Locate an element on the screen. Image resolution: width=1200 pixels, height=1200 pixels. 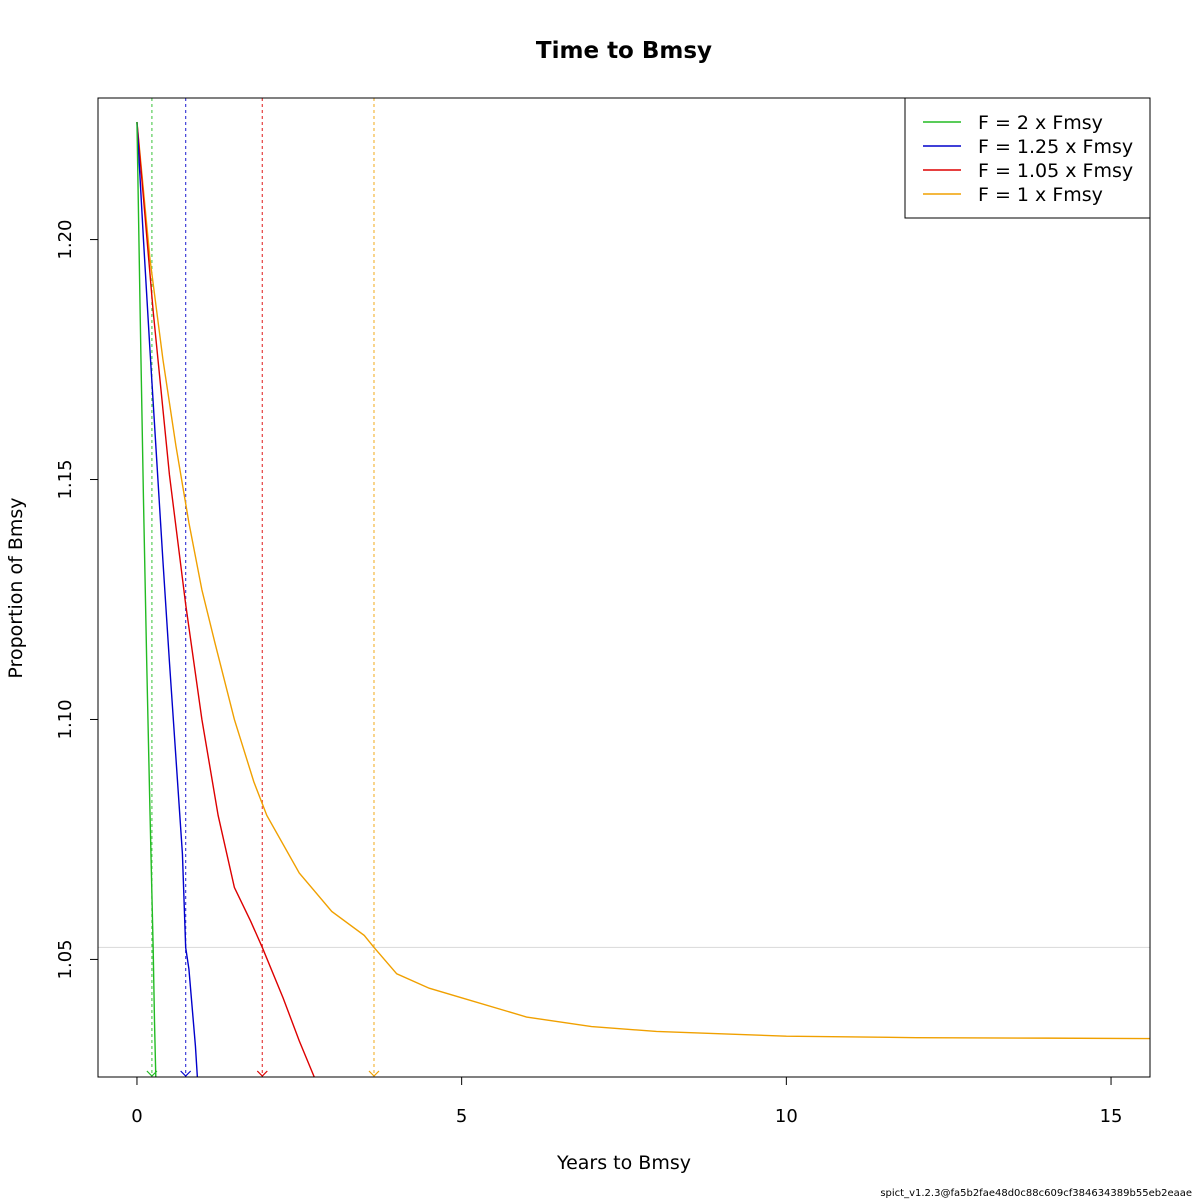
y-axis-label: Proportion of Bmsy is located at coordinates (16, 587).